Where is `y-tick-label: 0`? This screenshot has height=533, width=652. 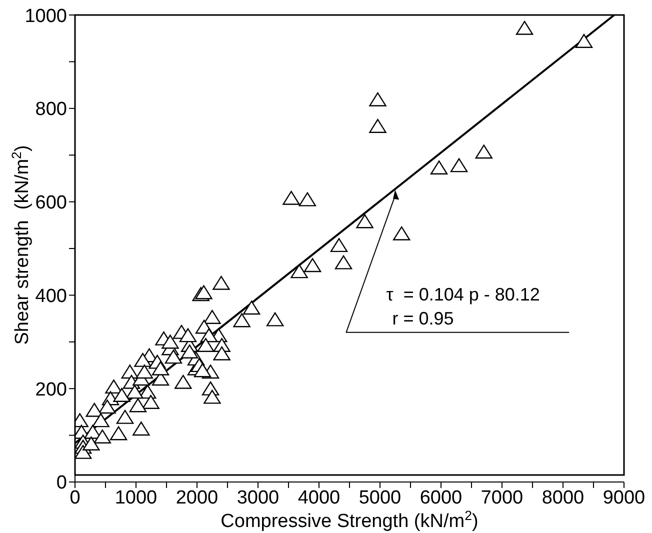
y-tick-label: 0 is located at coordinates (61, 483).